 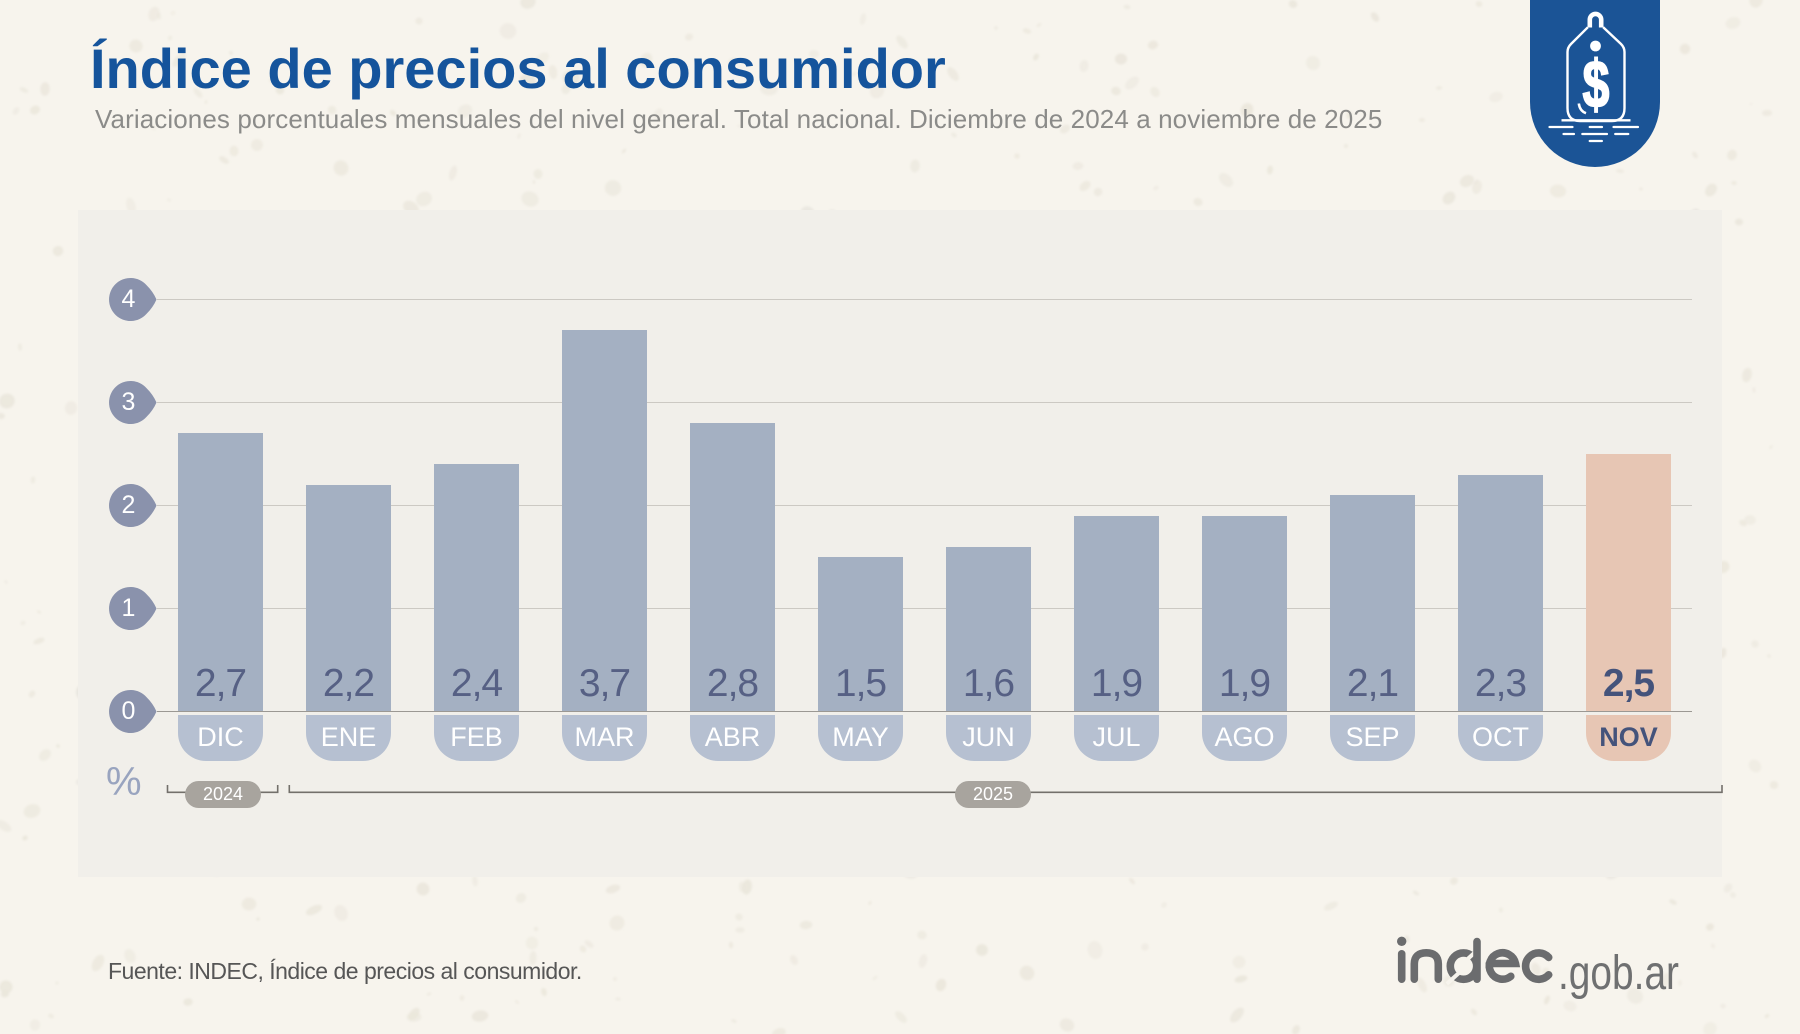 What do you see at coordinates (1618, 973) in the screenshot?
I see `svg-text: .gob.ar` at bounding box center [1618, 973].